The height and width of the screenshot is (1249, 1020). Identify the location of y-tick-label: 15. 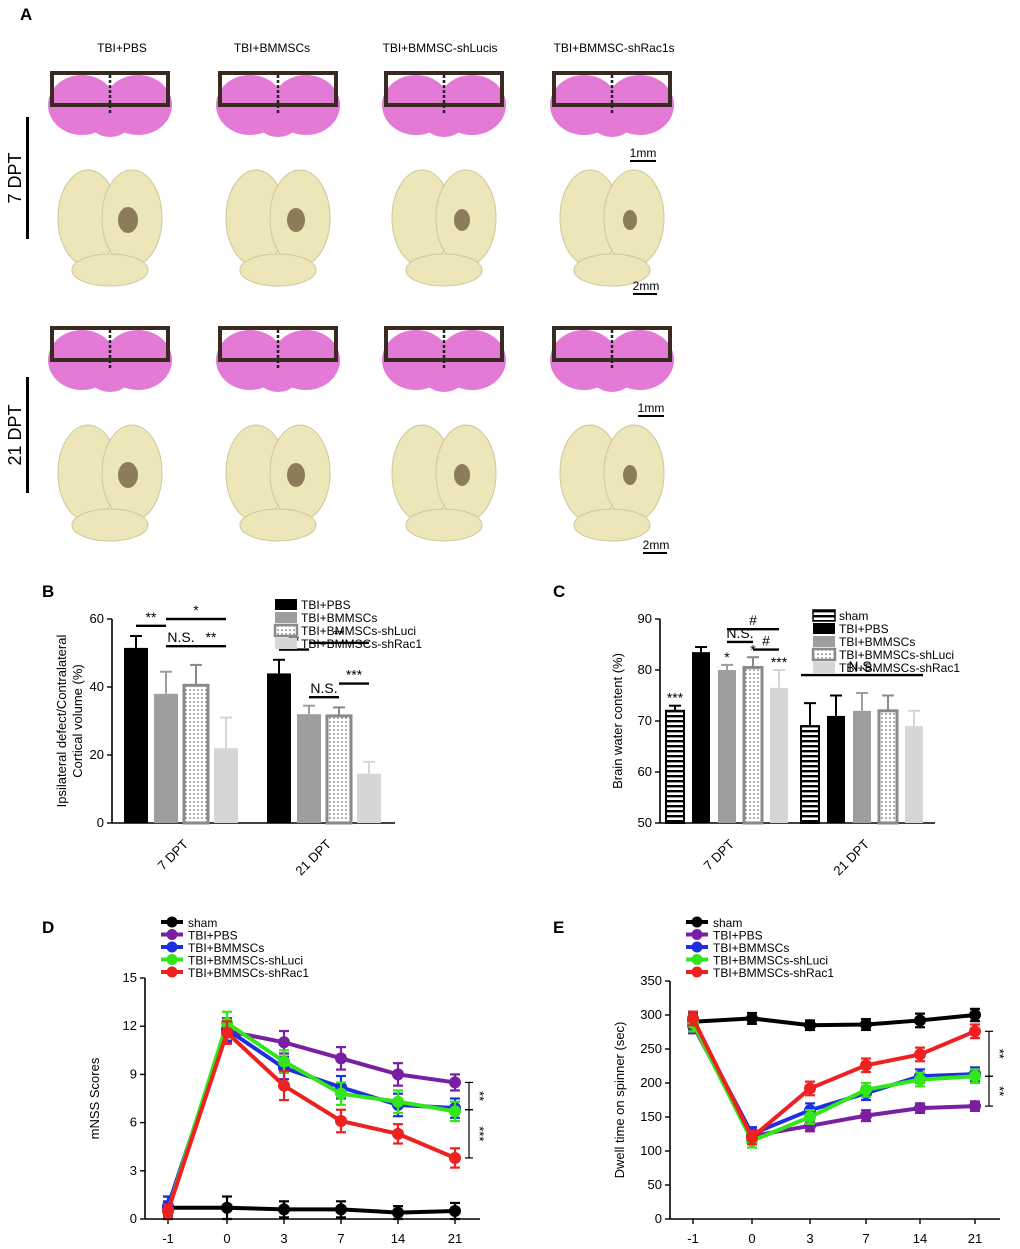
(130, 977).